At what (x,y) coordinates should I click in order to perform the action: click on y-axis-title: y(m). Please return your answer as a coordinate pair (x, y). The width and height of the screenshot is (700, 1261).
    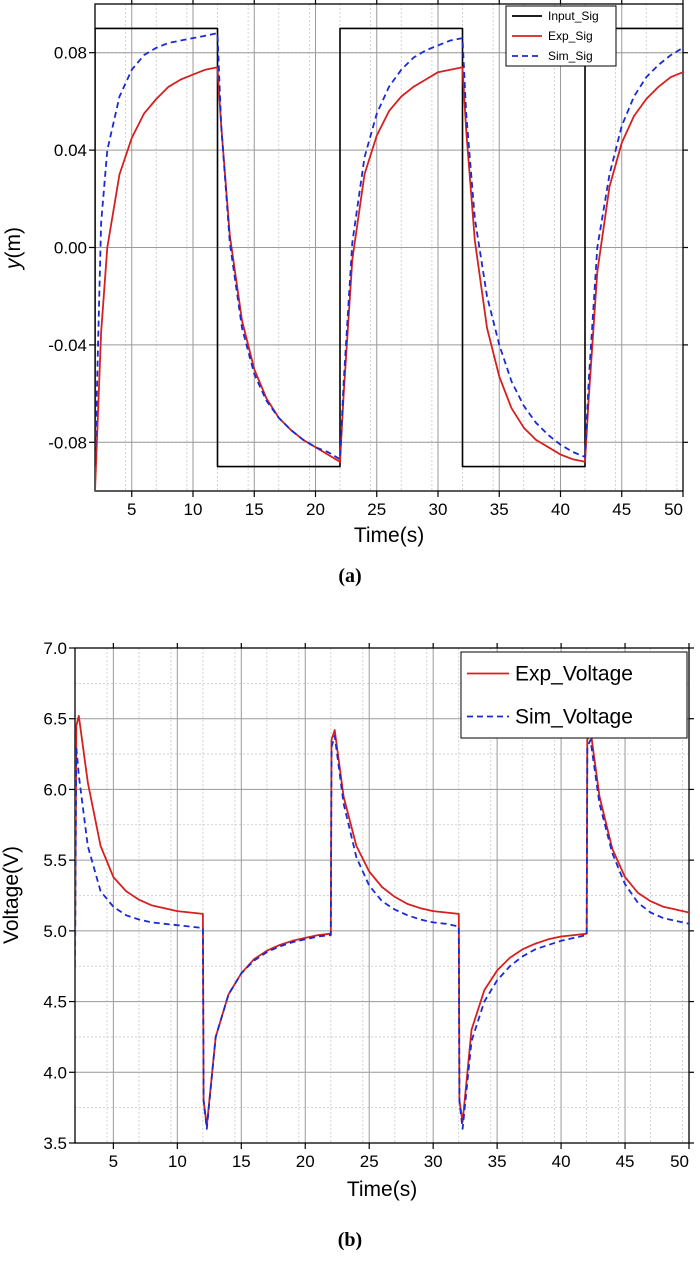
    Looking at the image, I should click on (13, 249).